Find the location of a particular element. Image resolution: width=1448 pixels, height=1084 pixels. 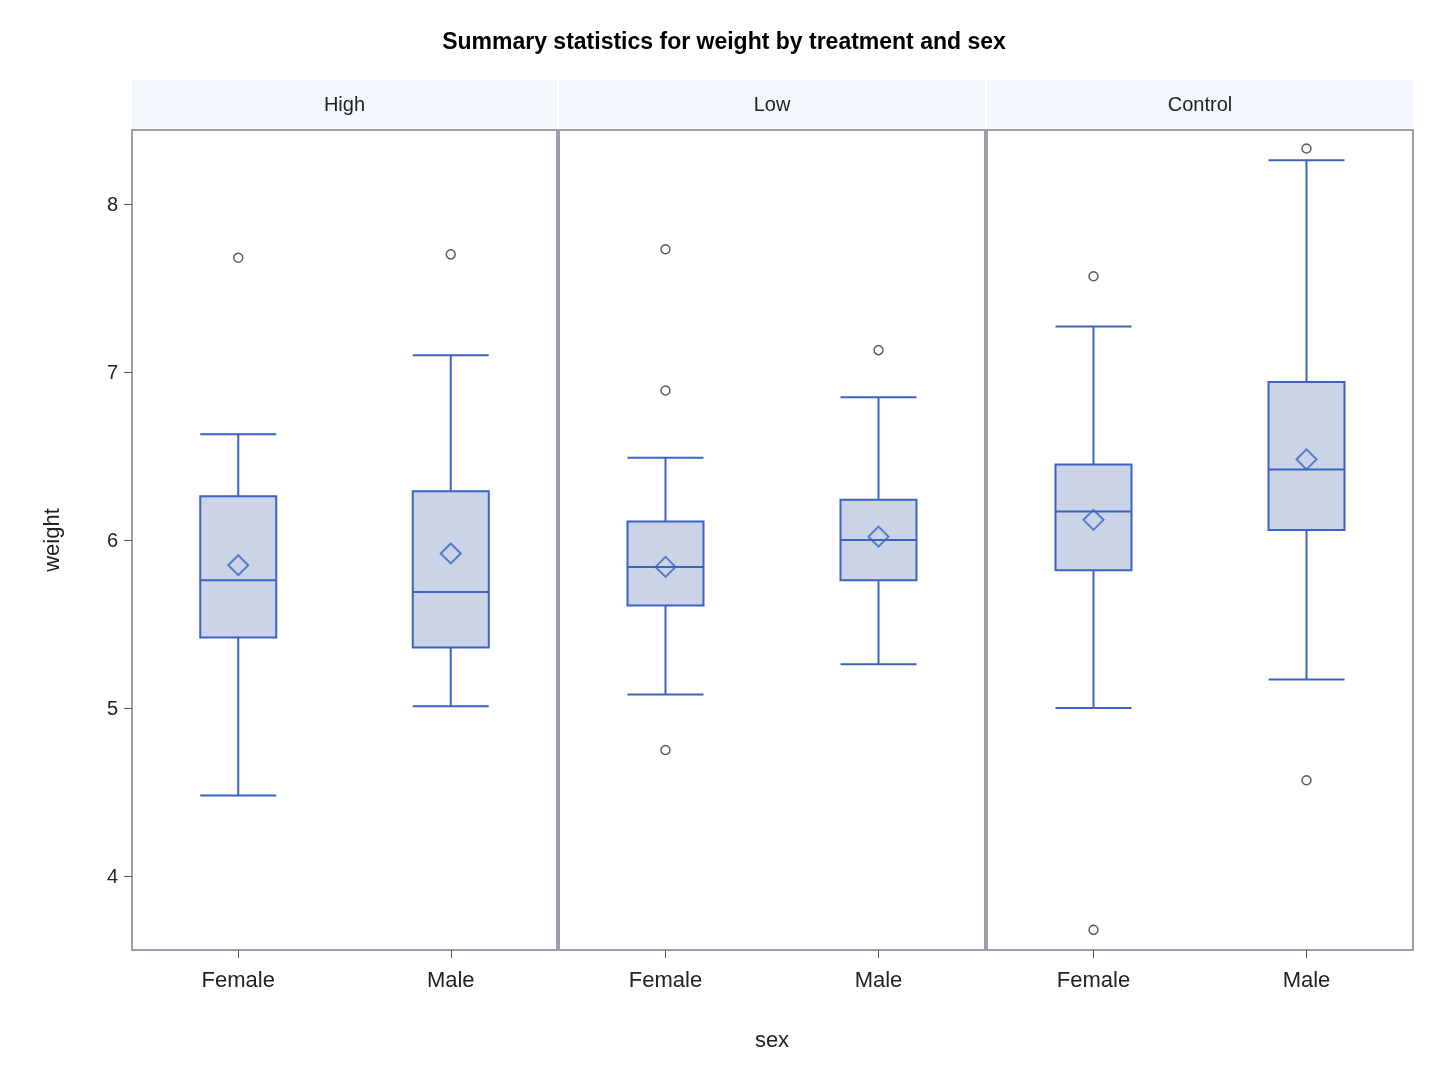

y-tick-label: 8 is located at coordinates (112, 203).